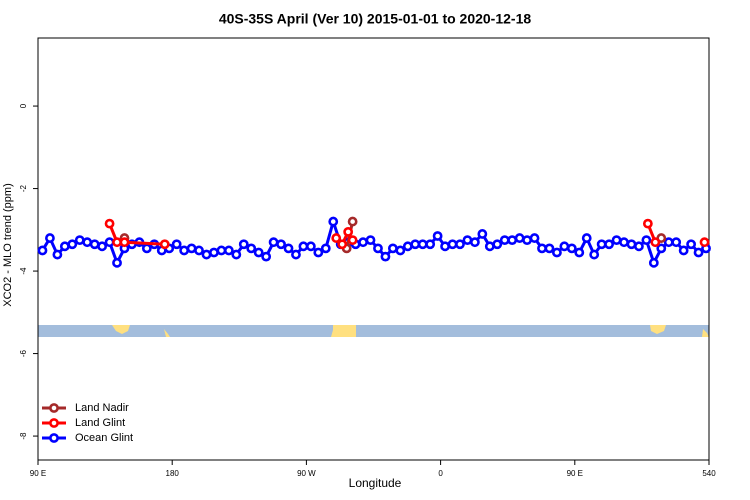 The height and width of the screenshot is (500, 750). What do you see at coordinates (709, 473) in the screenshot?
I see `x-tick-label: 540` at bounding box center [709, 473].